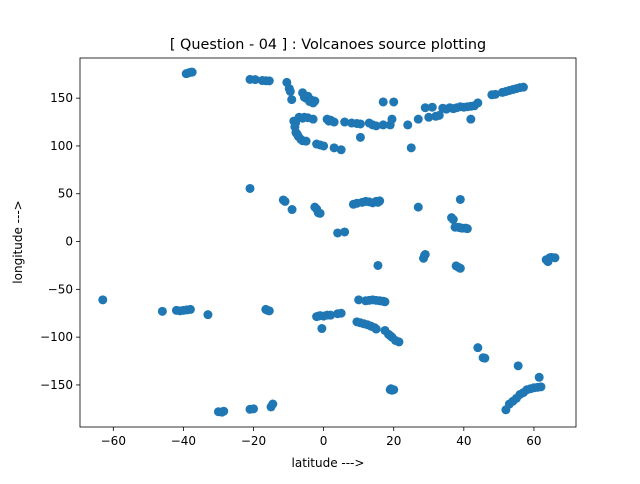 This screenshot has width=640, height=484. I want to click on y-tick-label: −50, so click(60, 289).